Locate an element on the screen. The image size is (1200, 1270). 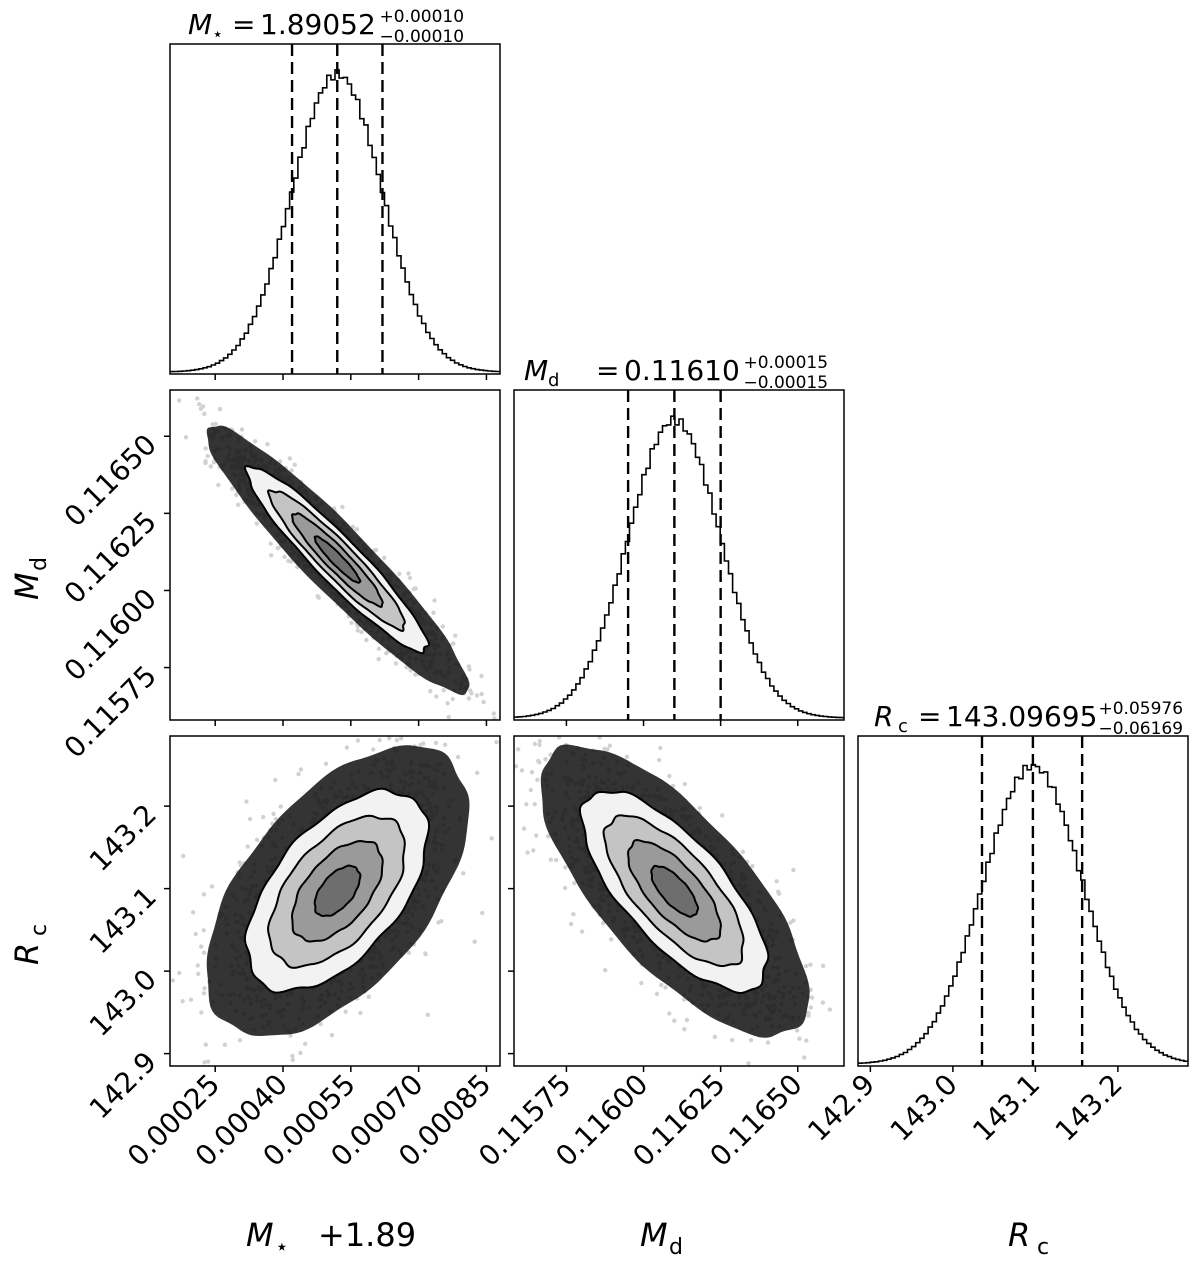
x-label-mstar: M ⋆ +1.89 is located at coordinates (331, 1238).